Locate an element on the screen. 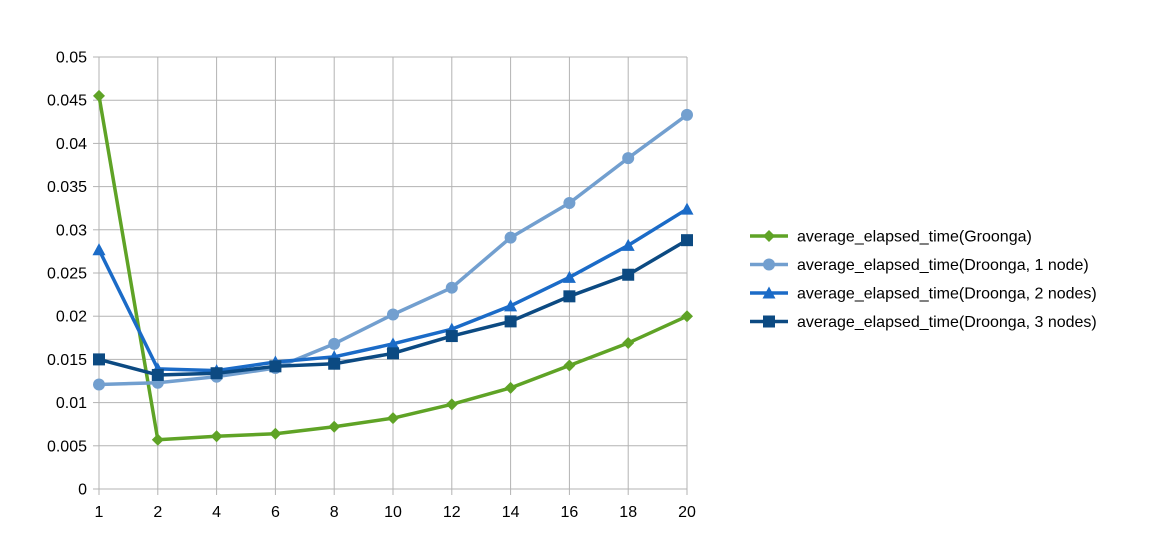 This screenshot has height=552, width=1152. legend-label: average_elapsed_time(Droonga, 3 nodes) is located at coordinates (947, 322).